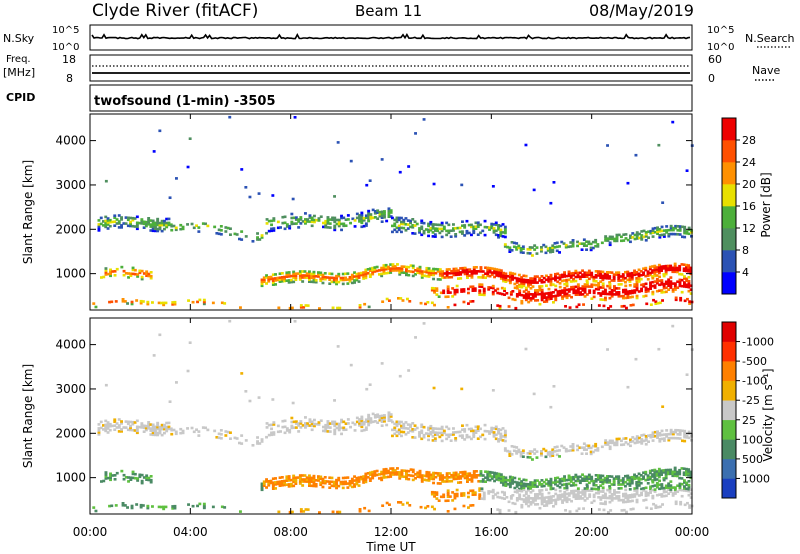 The height and width of the screenshot is (554, 800). I want to click on x-tick-label: 12:00, so click(391, 532).